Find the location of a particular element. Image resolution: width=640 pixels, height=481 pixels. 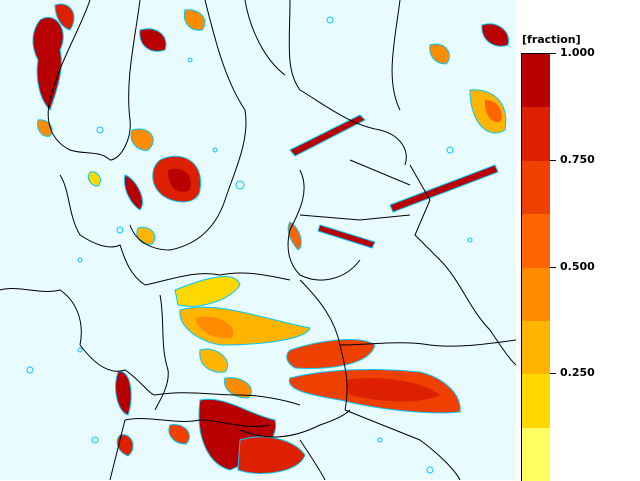

border-norway-sweden is located at coordinates (125, 80).